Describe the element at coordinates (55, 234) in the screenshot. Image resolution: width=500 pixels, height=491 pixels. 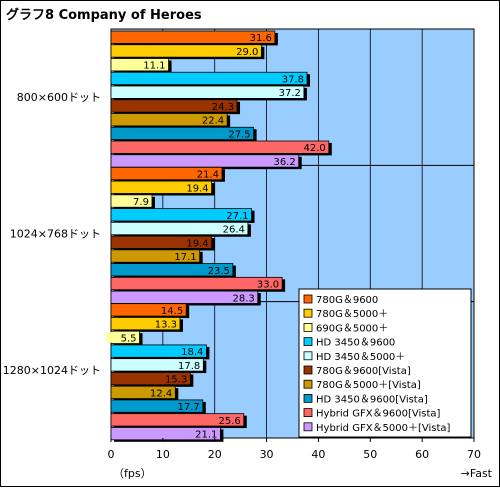
I see `category-label-2: 1024×768ドット` at that location.